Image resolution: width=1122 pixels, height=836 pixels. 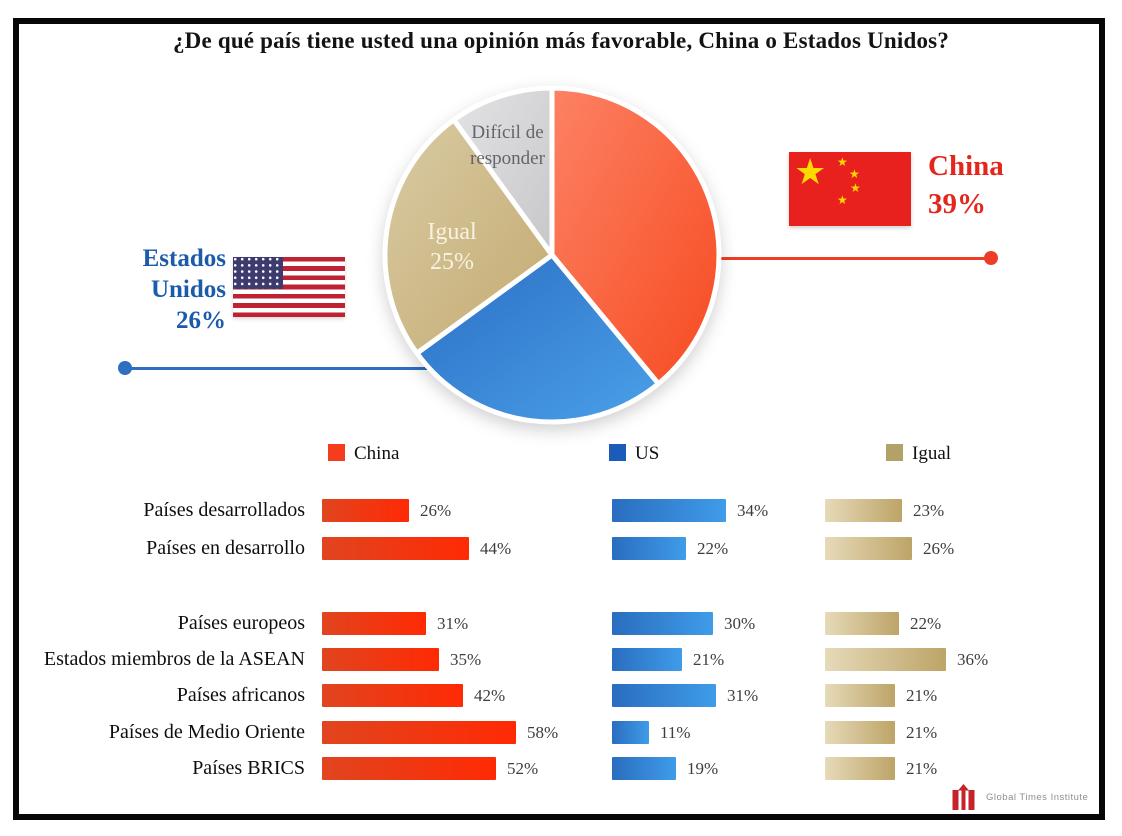 I want to click on china-leader-dot, so click(x=991, y=258).